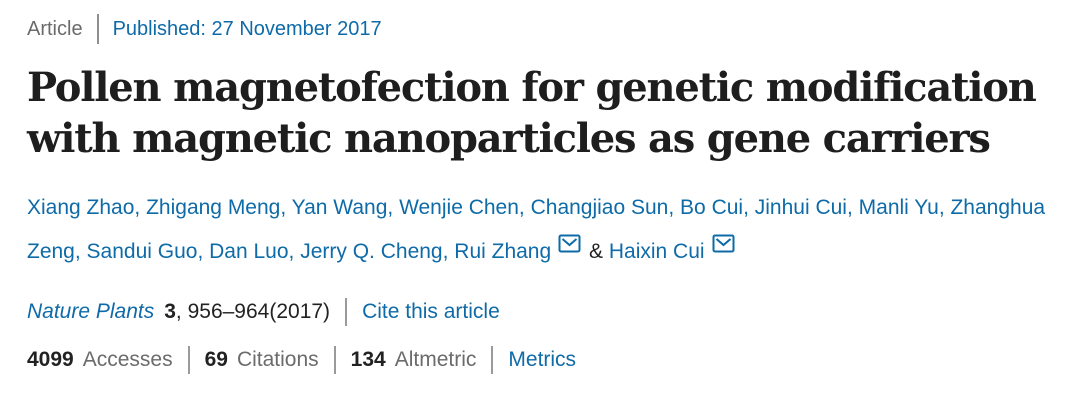 The image size is (1080, 403). What do you see at coordinates (91, 311) in the screenshot?
I see `journal-link: Nature Plants` at bounding box center [91, 311].